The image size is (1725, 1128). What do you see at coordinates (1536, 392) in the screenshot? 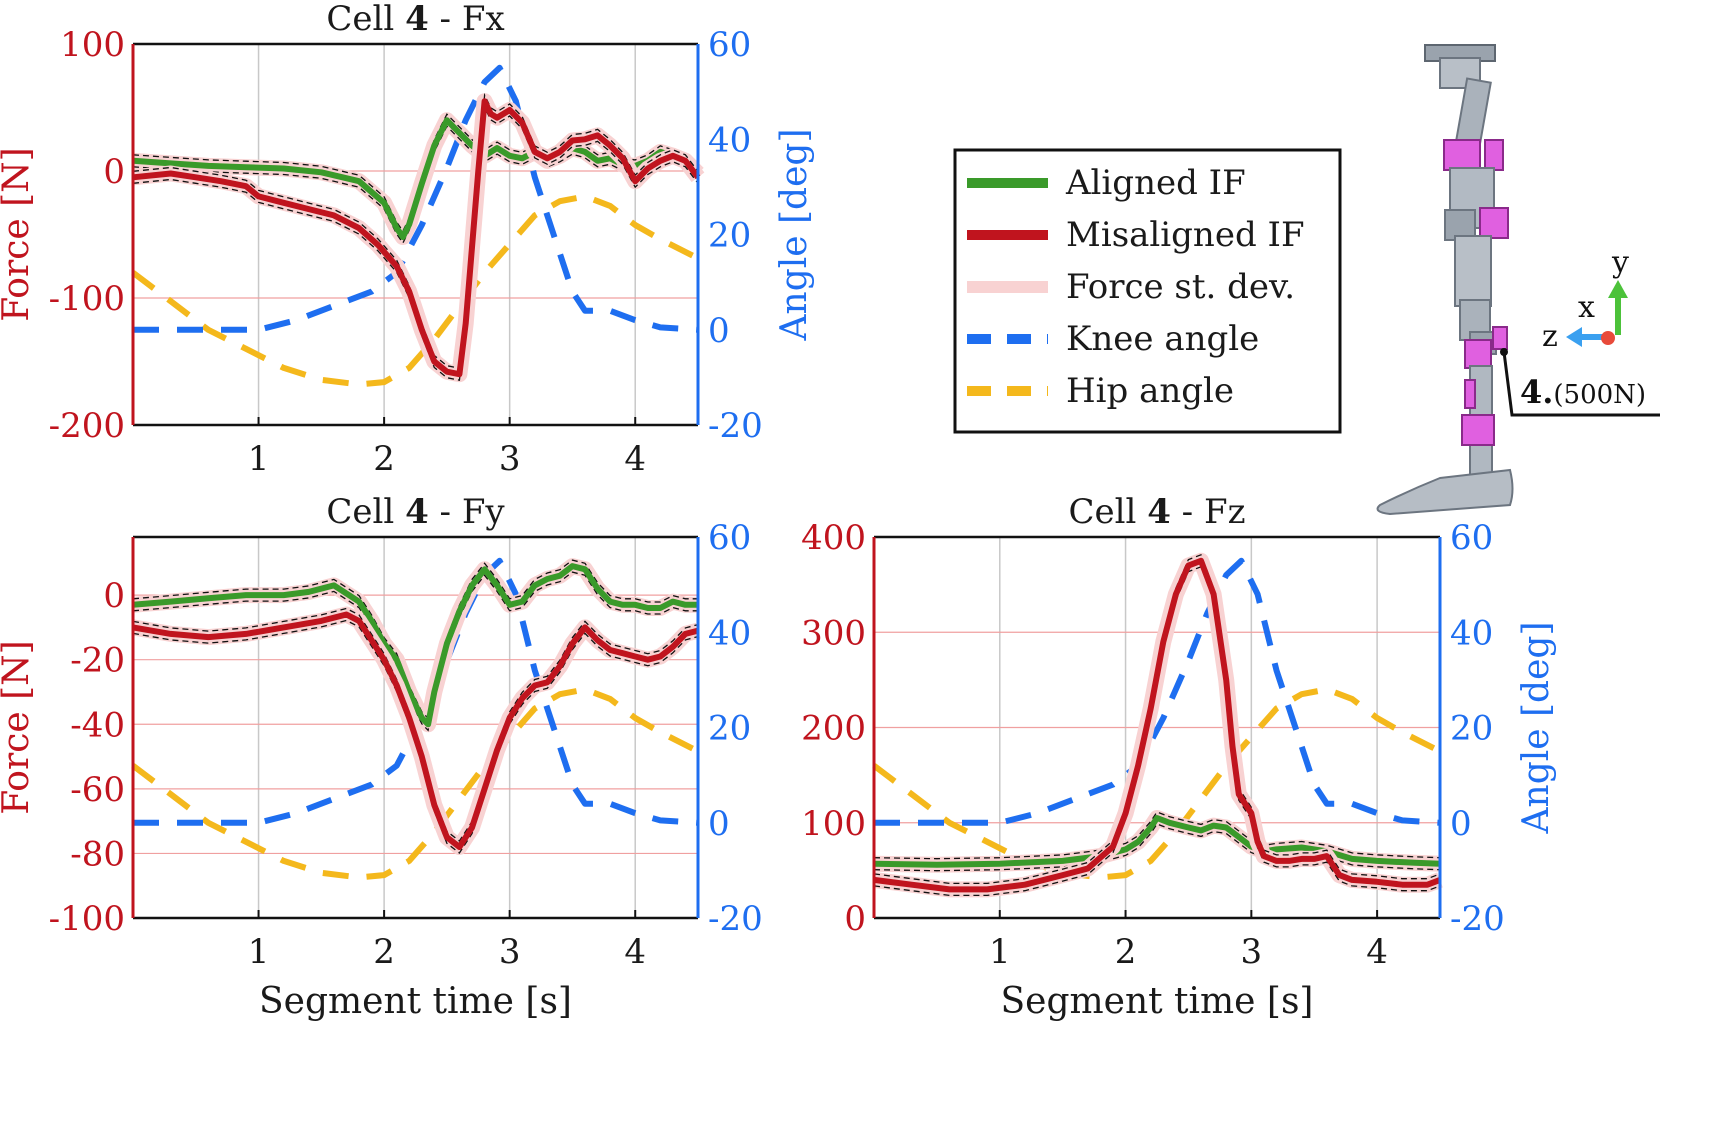
I see `cell-callout-number: 4.` at bounding box center [1536, 392].